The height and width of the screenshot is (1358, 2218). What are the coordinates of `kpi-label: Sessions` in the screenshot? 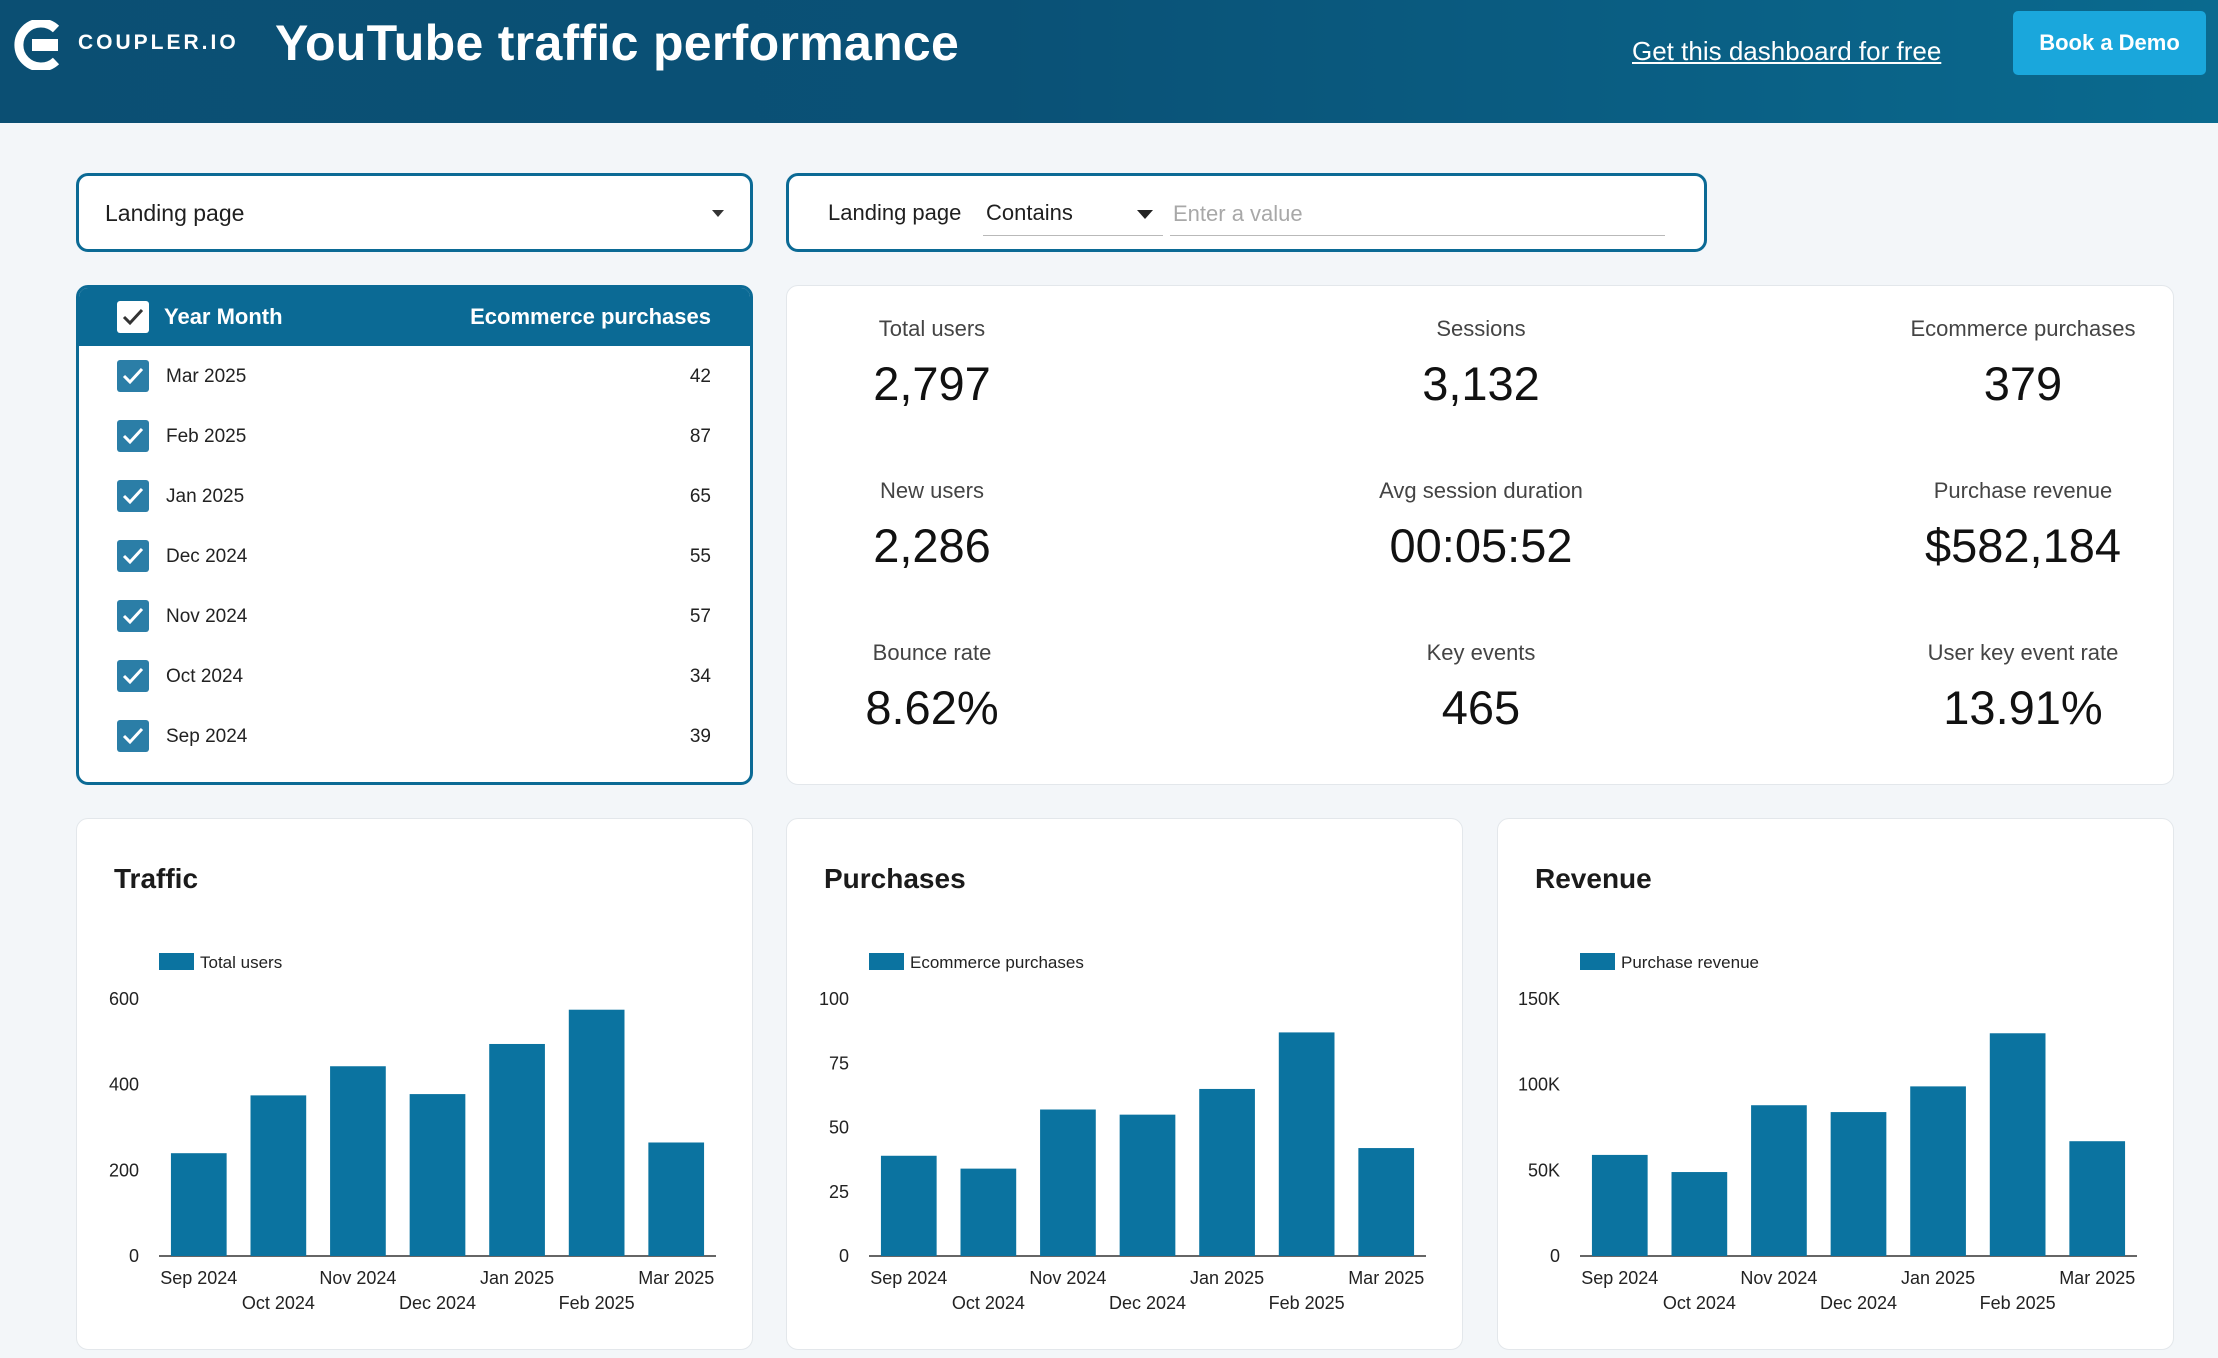 It's located at (1481, 328).